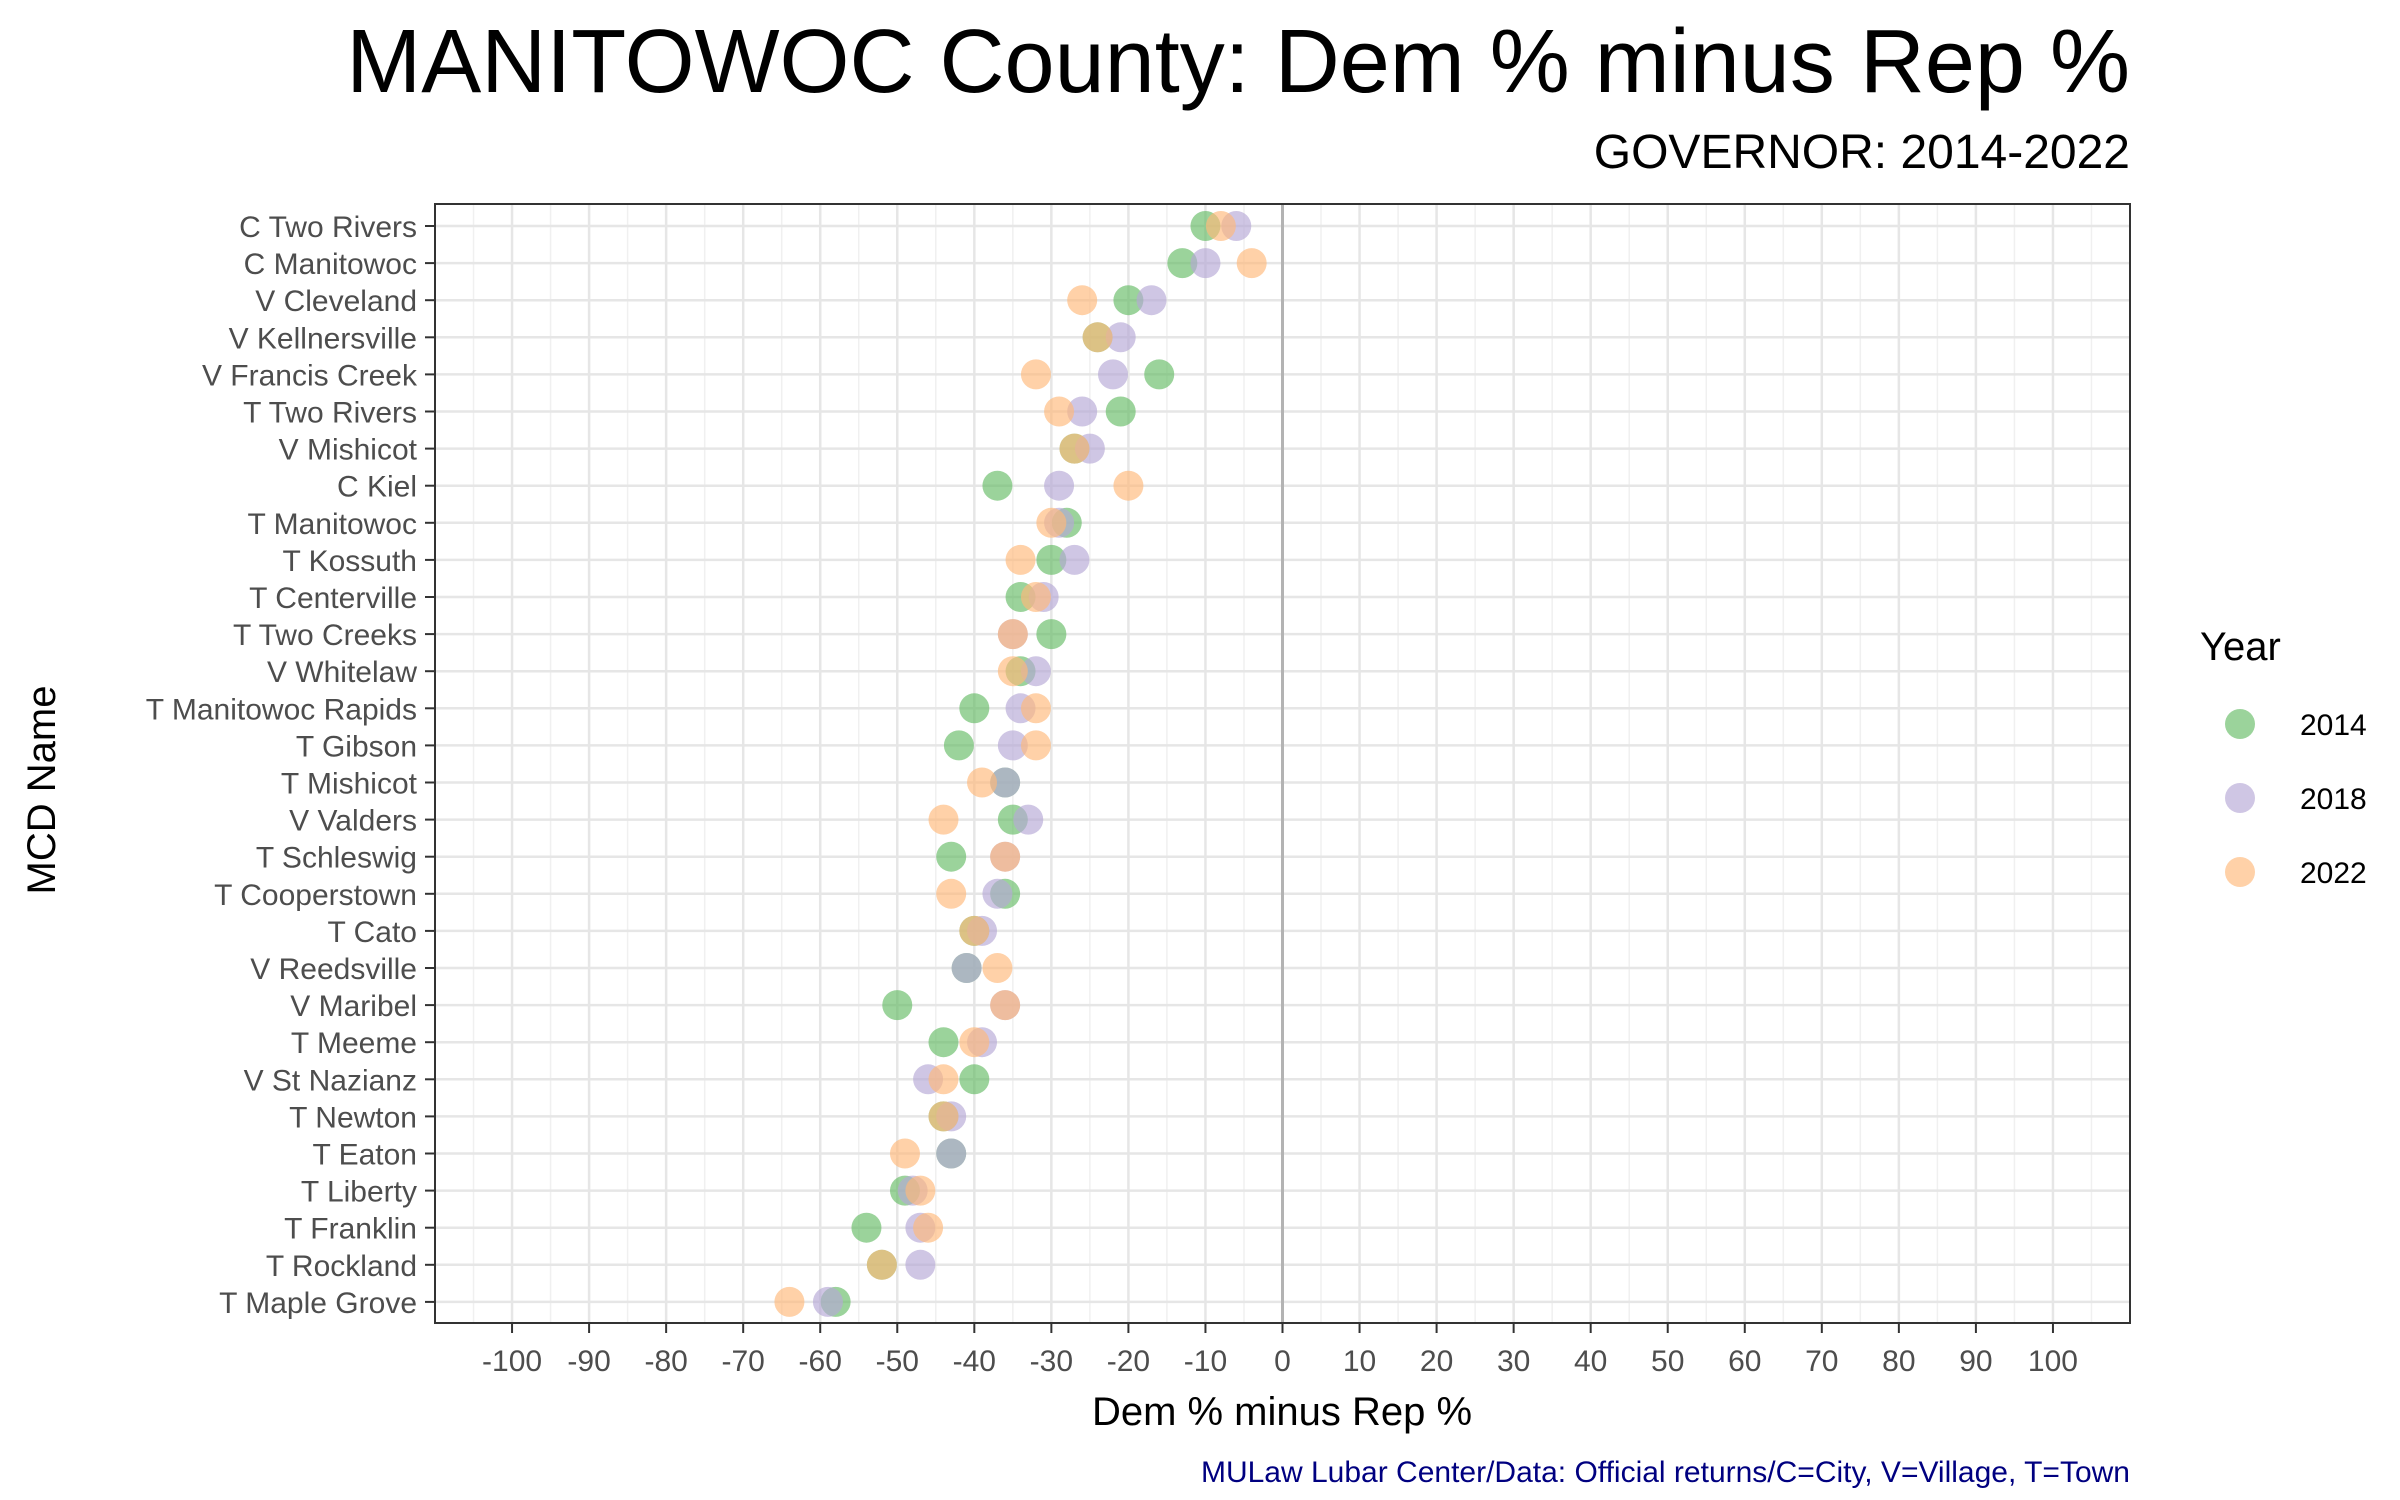 Image resolution: width=2400 pixels, height=1500 pixels. What do you see at coordinates (2333, 873) in the screenshot?
I see `legend-label-2022: 2022` at bounding box center [2333, 873].